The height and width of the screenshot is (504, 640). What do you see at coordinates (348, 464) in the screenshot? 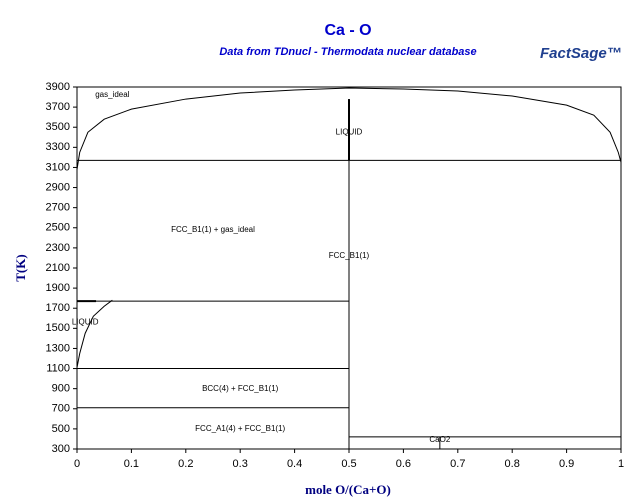
I see `x-tick-label: 0.5` at bounding box center [348, 464].